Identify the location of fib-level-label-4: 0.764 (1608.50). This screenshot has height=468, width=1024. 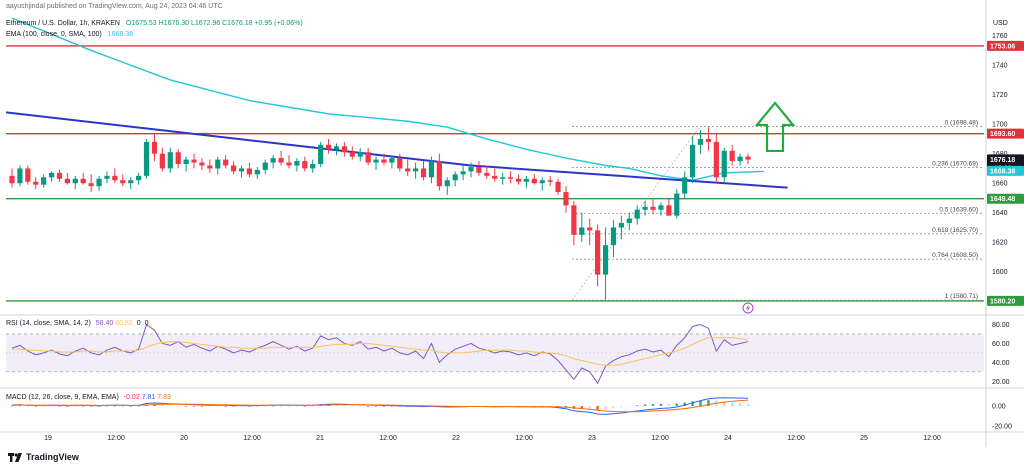
(955, 255).